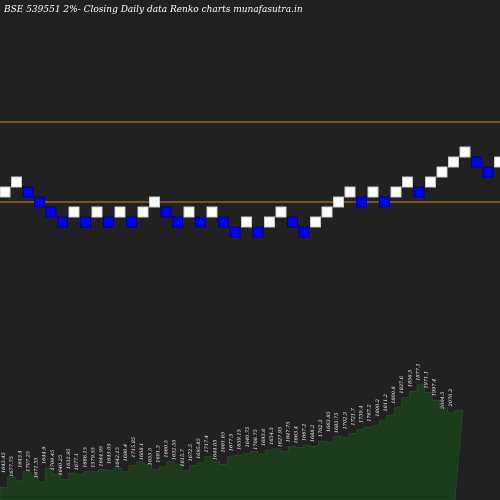 The width and height of the screenshot is (500, 500). I want to click on volume-label: 2004.5, so click(443, 401).